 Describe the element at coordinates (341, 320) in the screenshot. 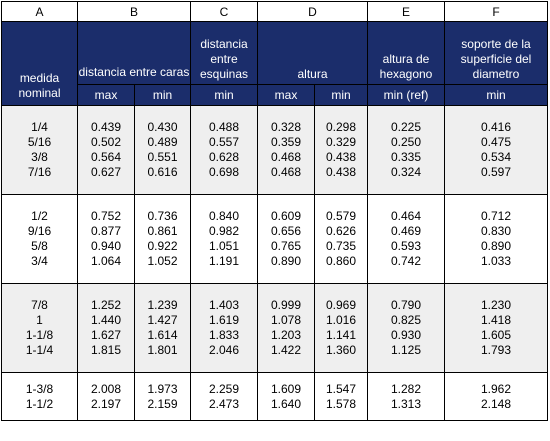

I see `cell-value: 1.016` at that location.